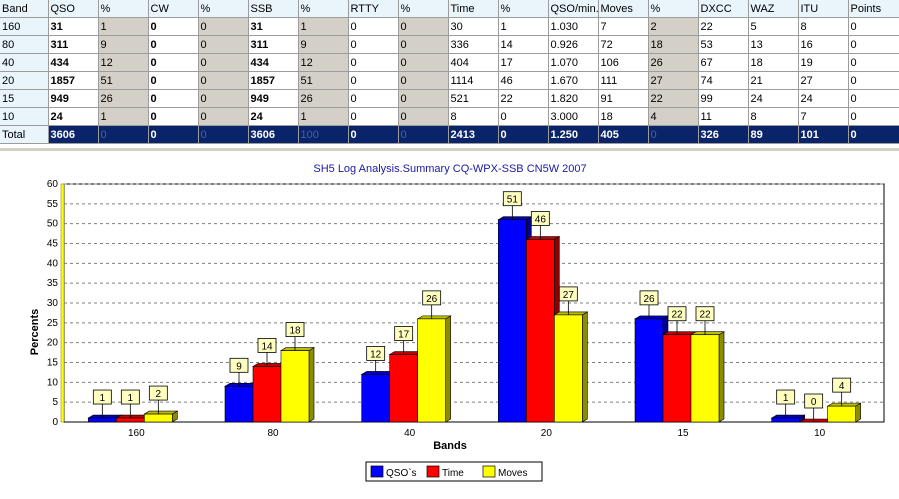 This screenshot has height=499, width=899. What do you see at coordinates (623, 116) in the screenshot?
I see `table-cell: 18` at bounding box center [623, 116].